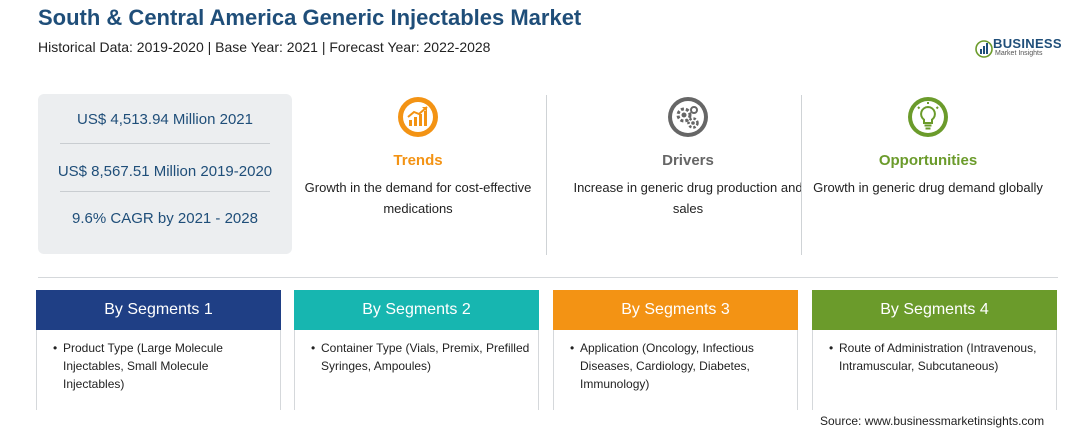 Image resolution: width=1092 pixels, height=430 pixels. What do you see at coordinates (688, 117) in the screenshot?
I see `gears-icon` at bounding box center [688, 117].